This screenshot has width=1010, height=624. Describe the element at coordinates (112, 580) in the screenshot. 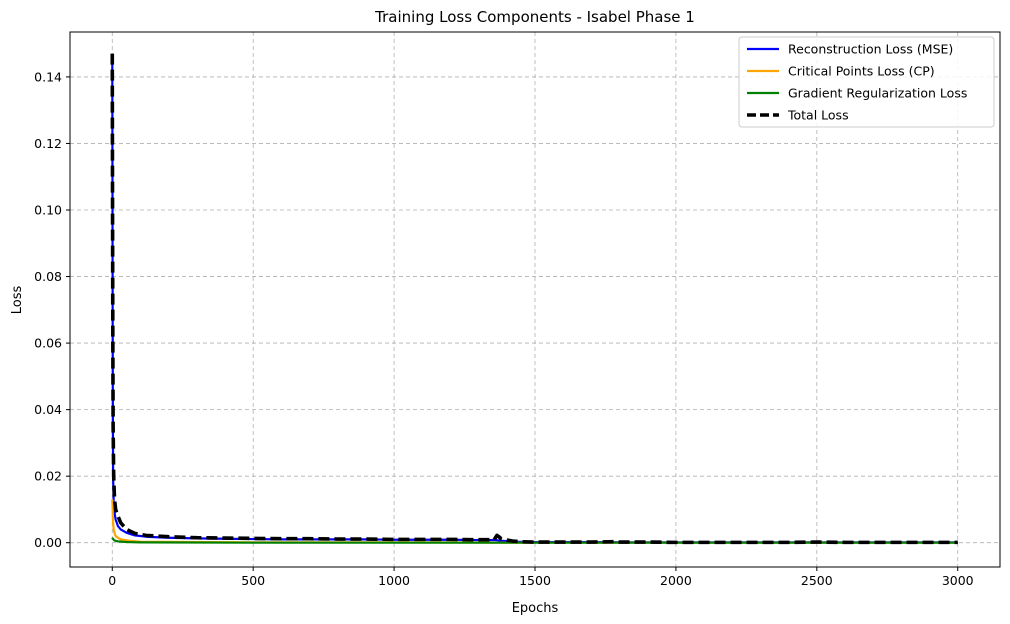

I see `x-tick-label: 0` at that location.